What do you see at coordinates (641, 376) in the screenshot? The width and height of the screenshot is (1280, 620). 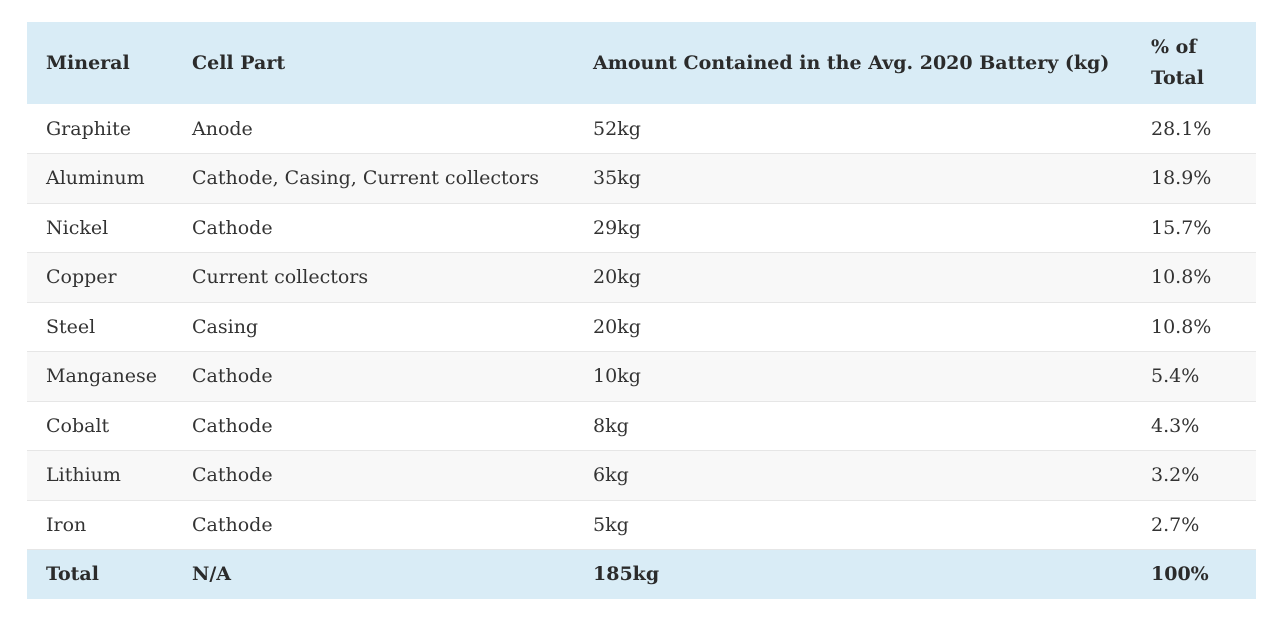 I see `table-row: Manganese Cathode 10kg 5.4%` at bounding box center [641, 376].